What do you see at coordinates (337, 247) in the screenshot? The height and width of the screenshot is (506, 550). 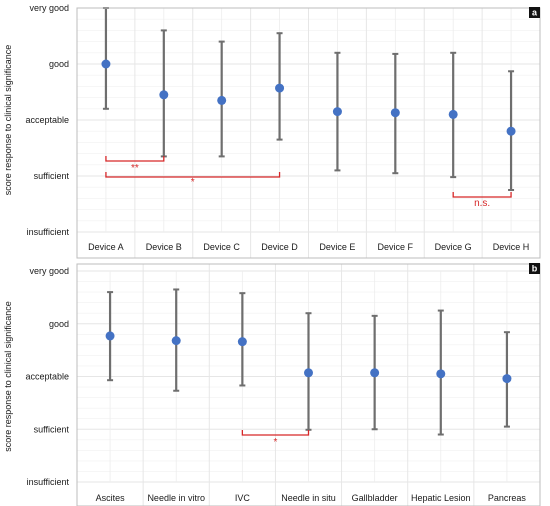 I see `x-tick-label: Device E` at bounding box center [337, 247].